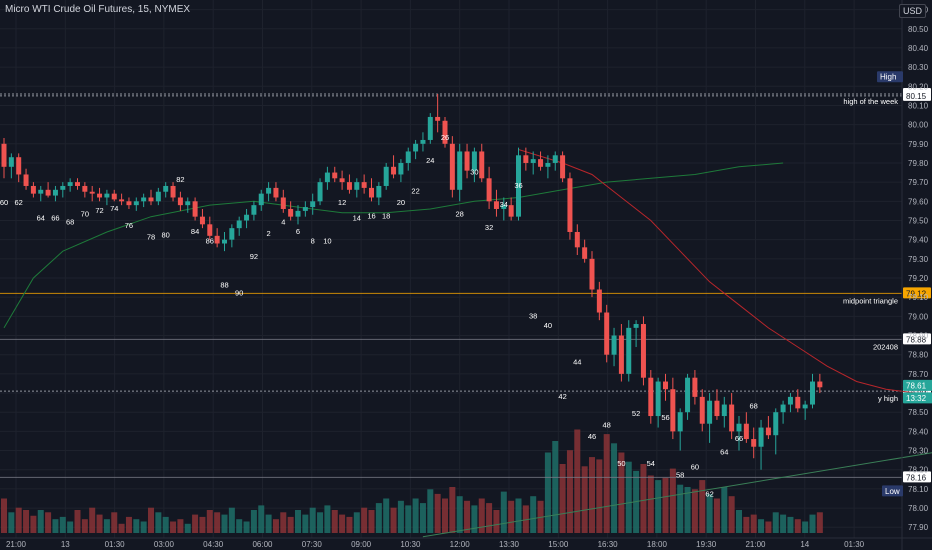  Describe the element at coordinates (98, 9) in the screenshot. I see `symbol-title: Micro WTI Crude Oil Futures, 15, NYMEX` at that location.